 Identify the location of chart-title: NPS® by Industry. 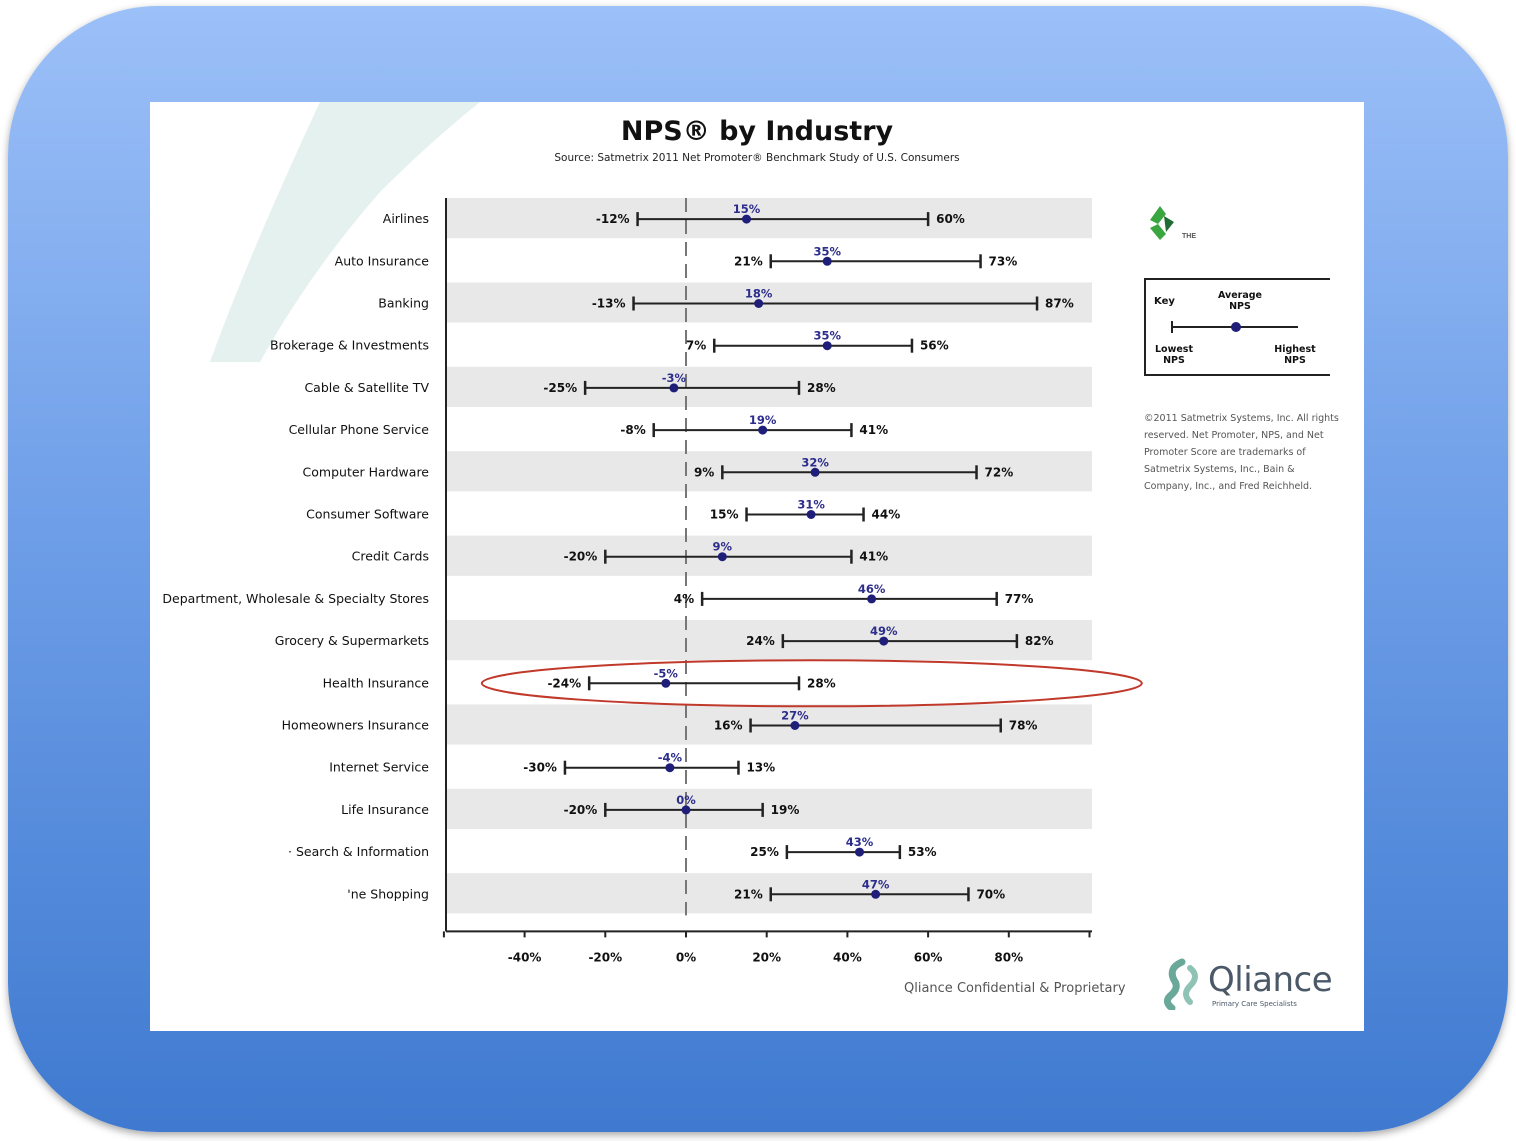
(757, 131).